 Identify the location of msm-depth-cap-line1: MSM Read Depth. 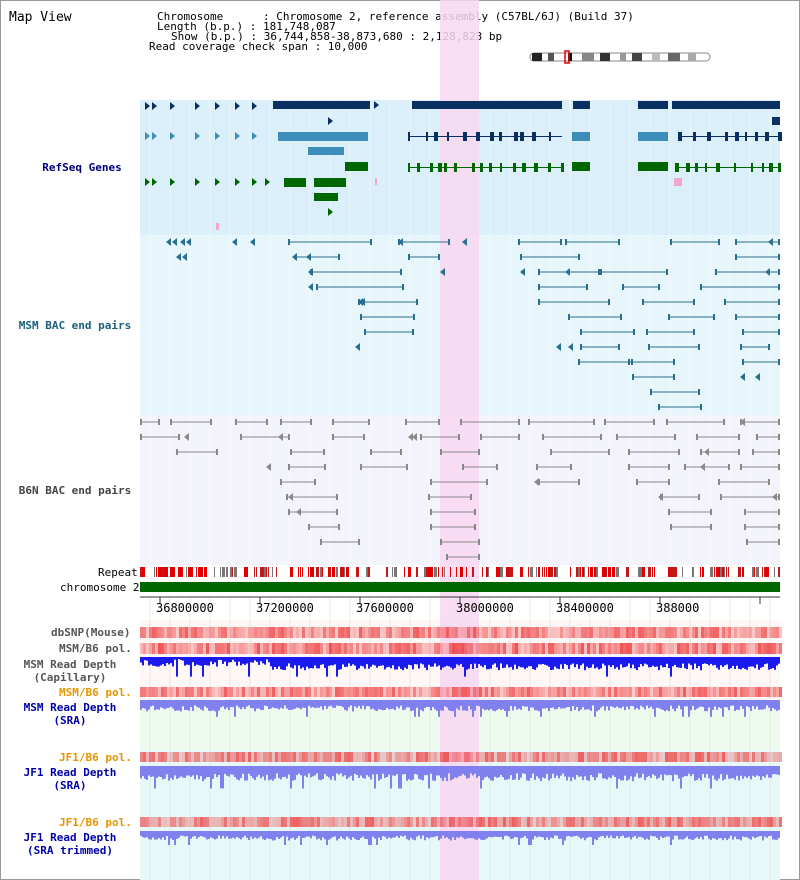
(70, 664).